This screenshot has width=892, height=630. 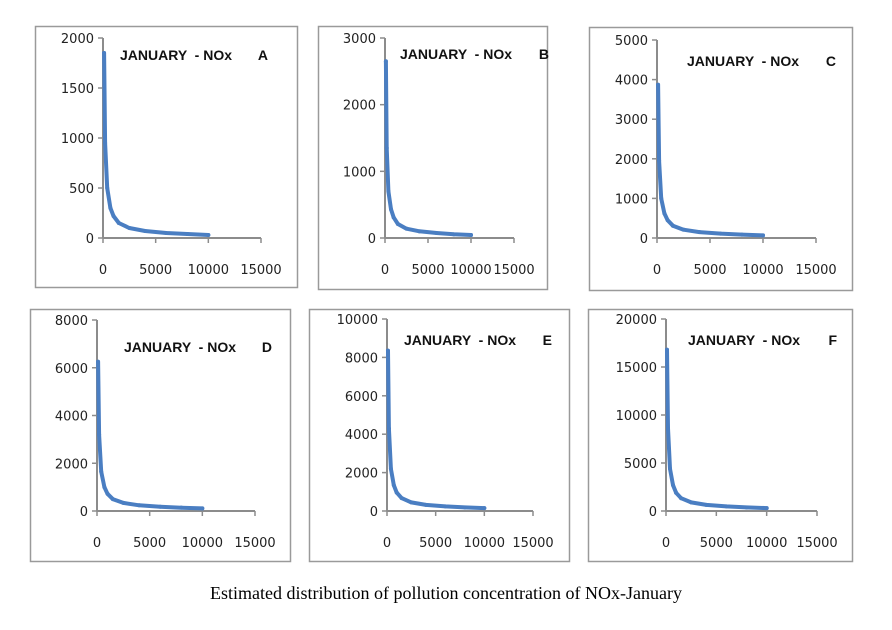 What do you see at coordinates (359, 172) in the screenshot?
I see `y-tick-label: 1000` at bounding box center [359, 172].